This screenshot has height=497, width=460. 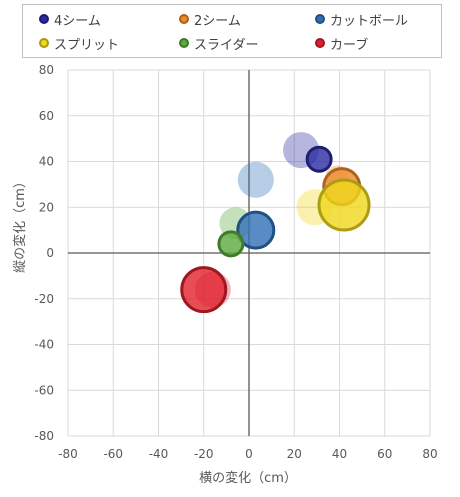 I want to click on legend-marker-split, so click(x=44, y=43).